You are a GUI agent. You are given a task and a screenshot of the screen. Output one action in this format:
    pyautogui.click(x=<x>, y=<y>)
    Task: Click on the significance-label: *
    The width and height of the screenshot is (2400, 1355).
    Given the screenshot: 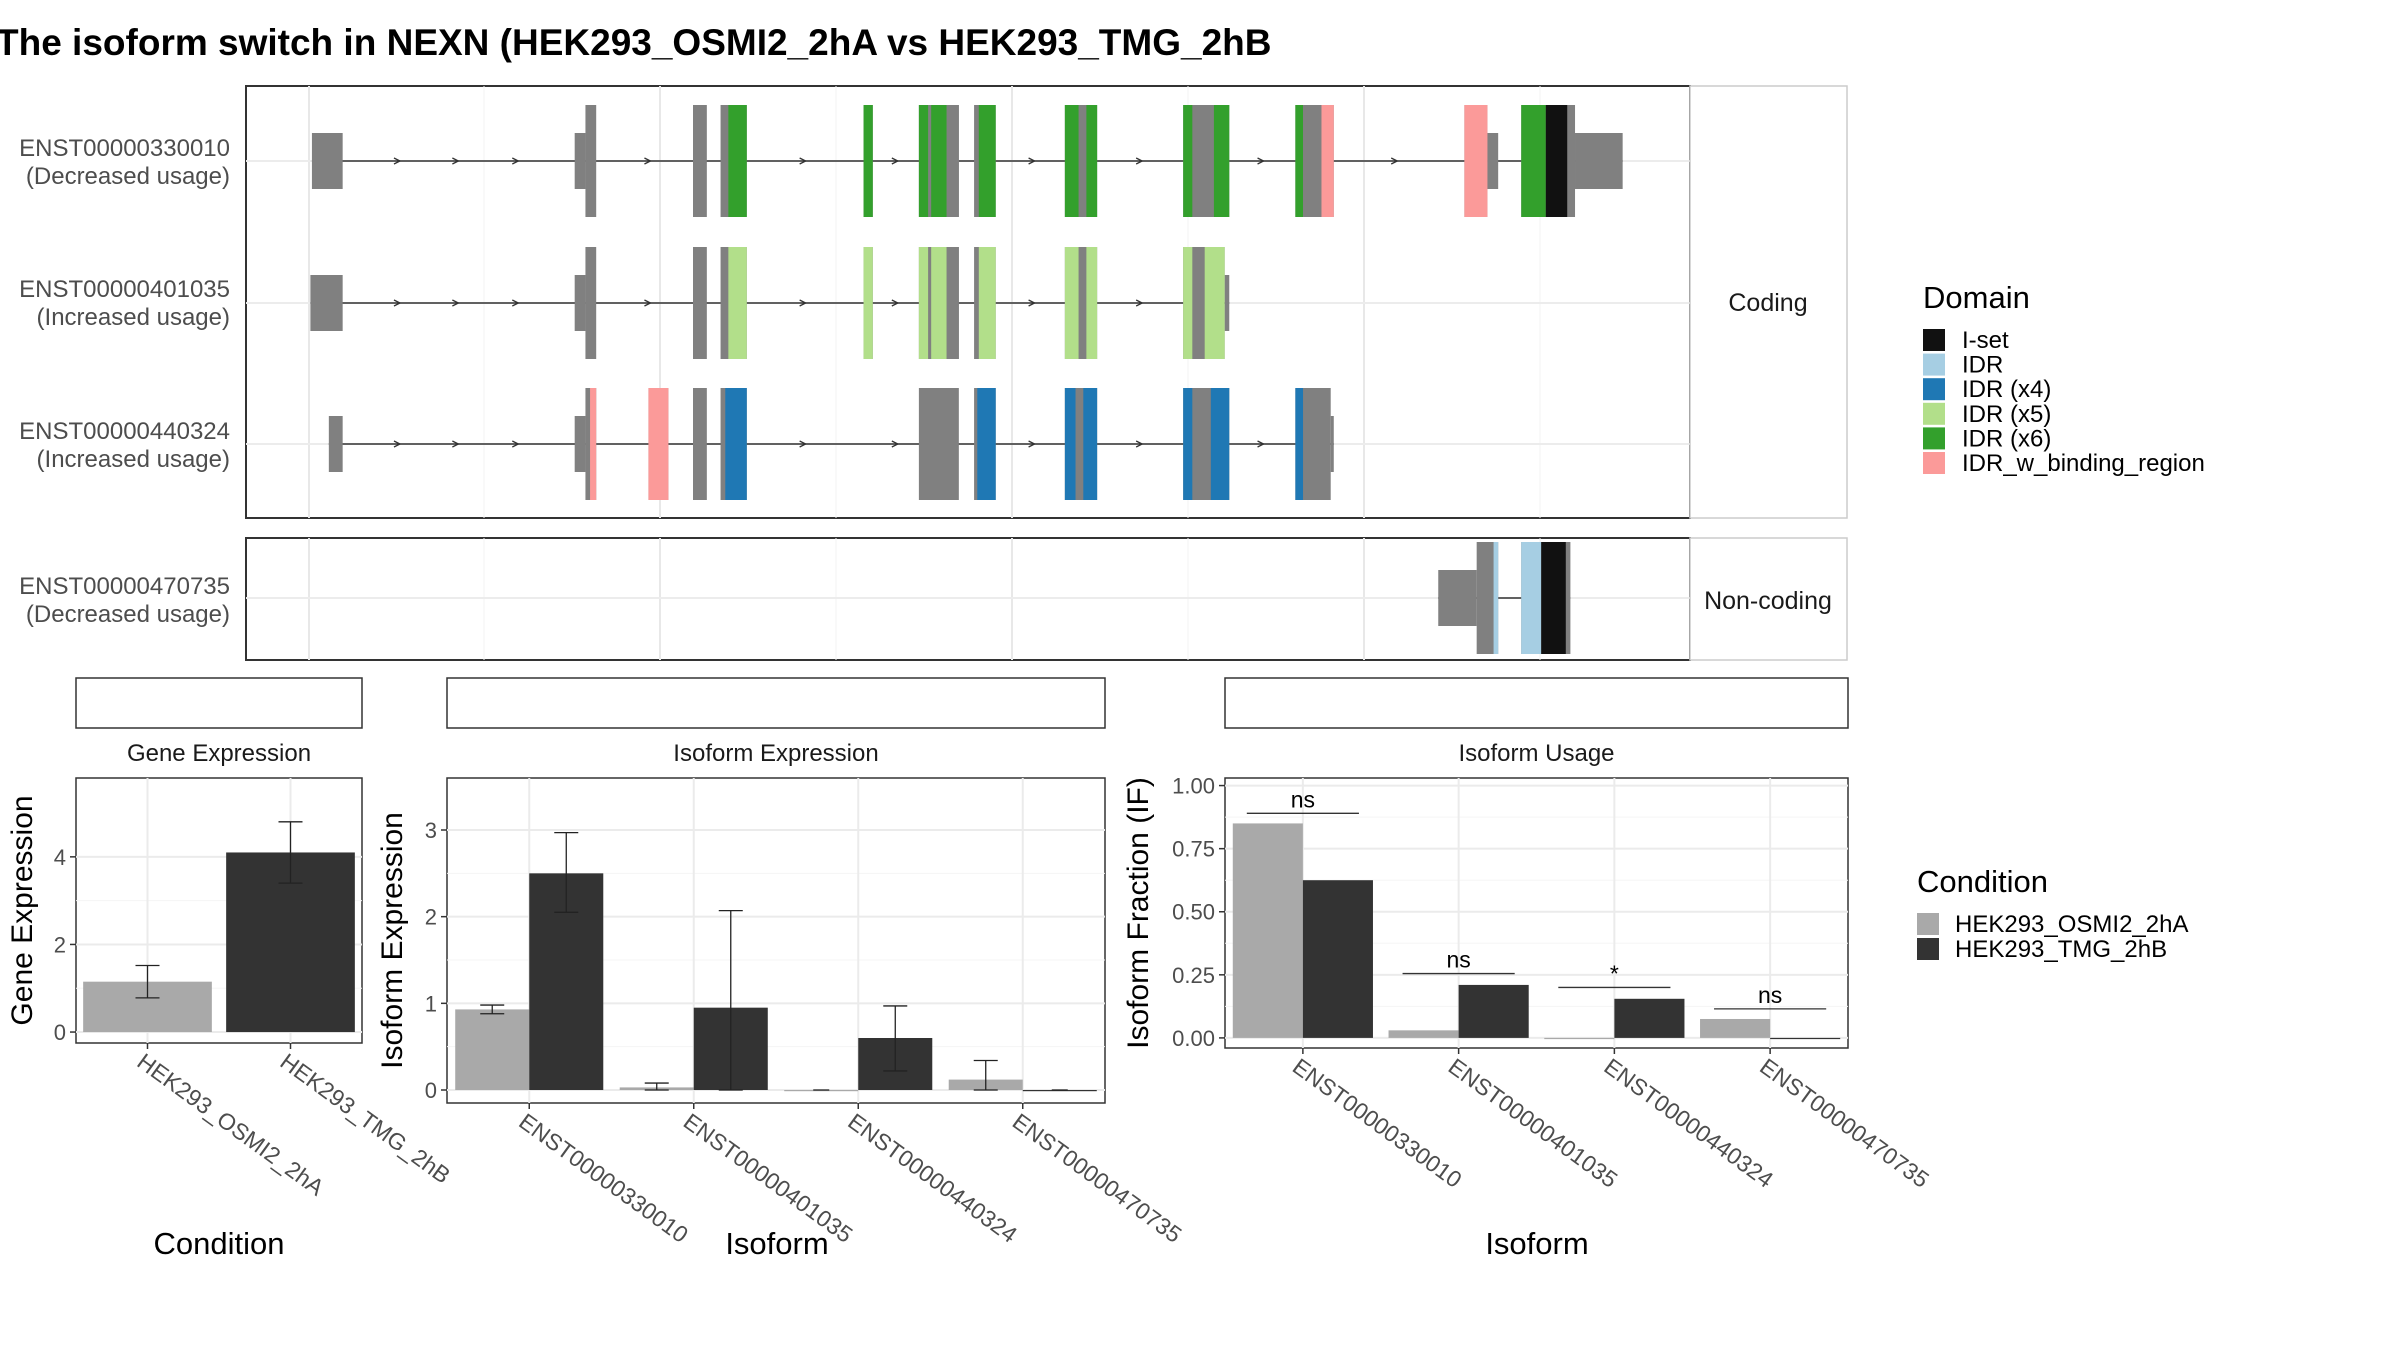 What is the action you would take?
    pyautogui.click(x=1614, y=973)
    